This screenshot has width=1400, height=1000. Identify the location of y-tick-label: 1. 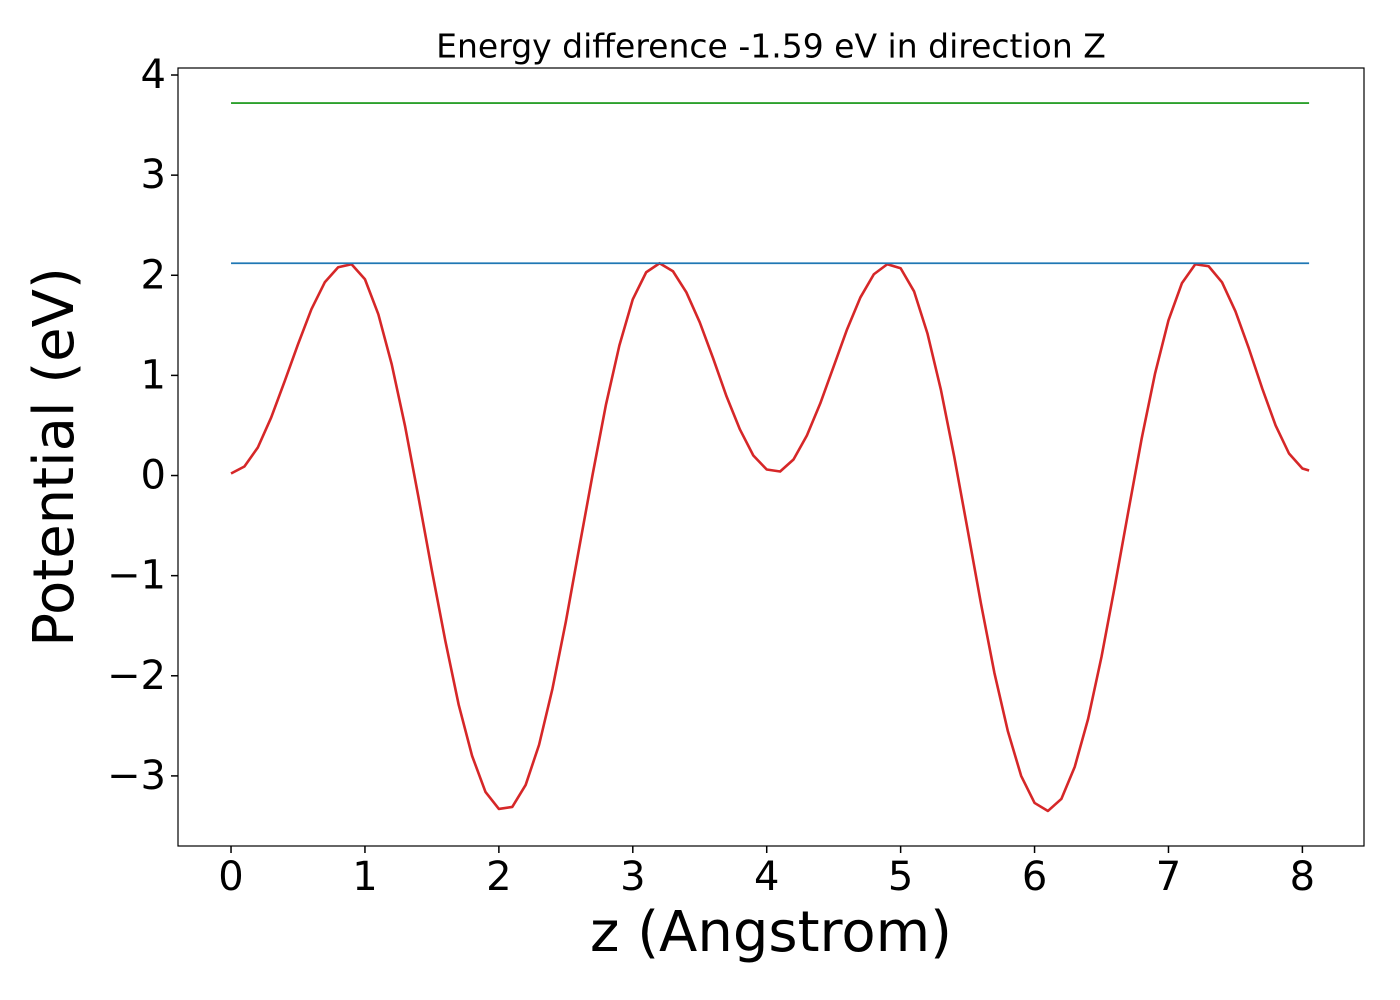
(153, 375).